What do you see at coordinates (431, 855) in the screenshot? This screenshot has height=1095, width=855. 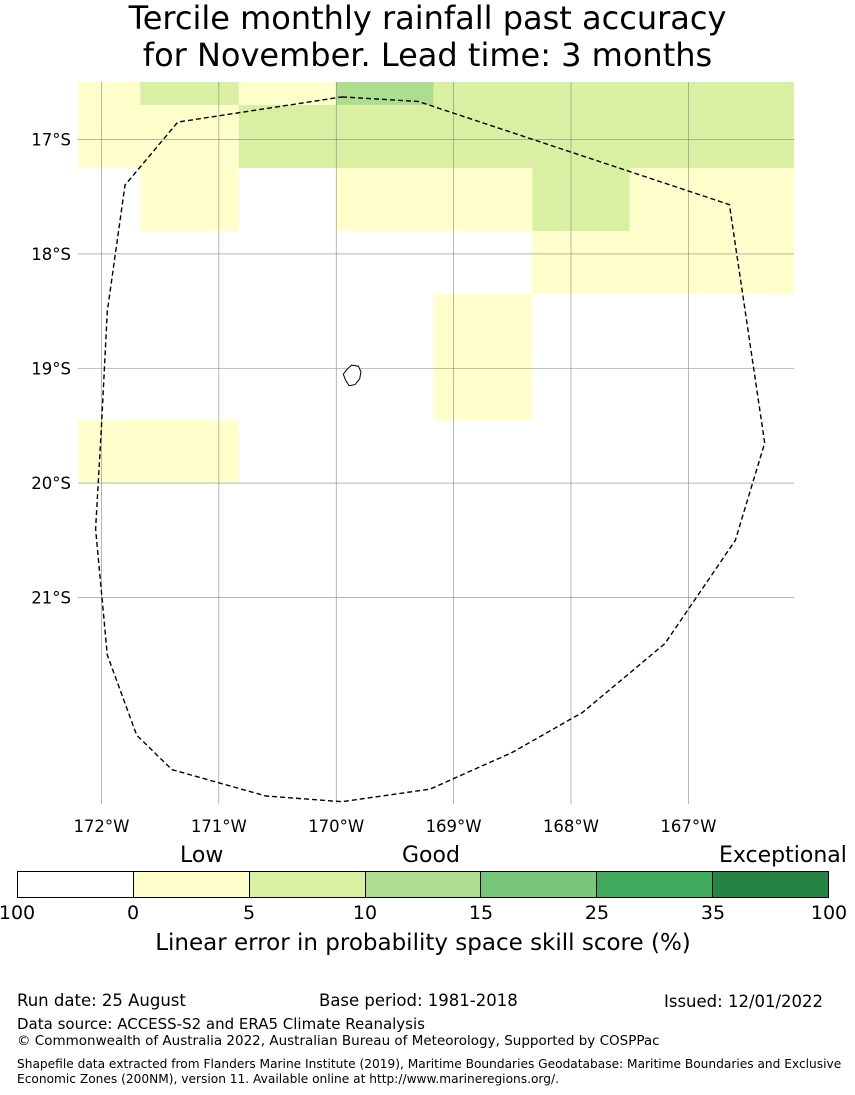 I see `colorbar-label-good: Good` at bounding box center [431, 855].